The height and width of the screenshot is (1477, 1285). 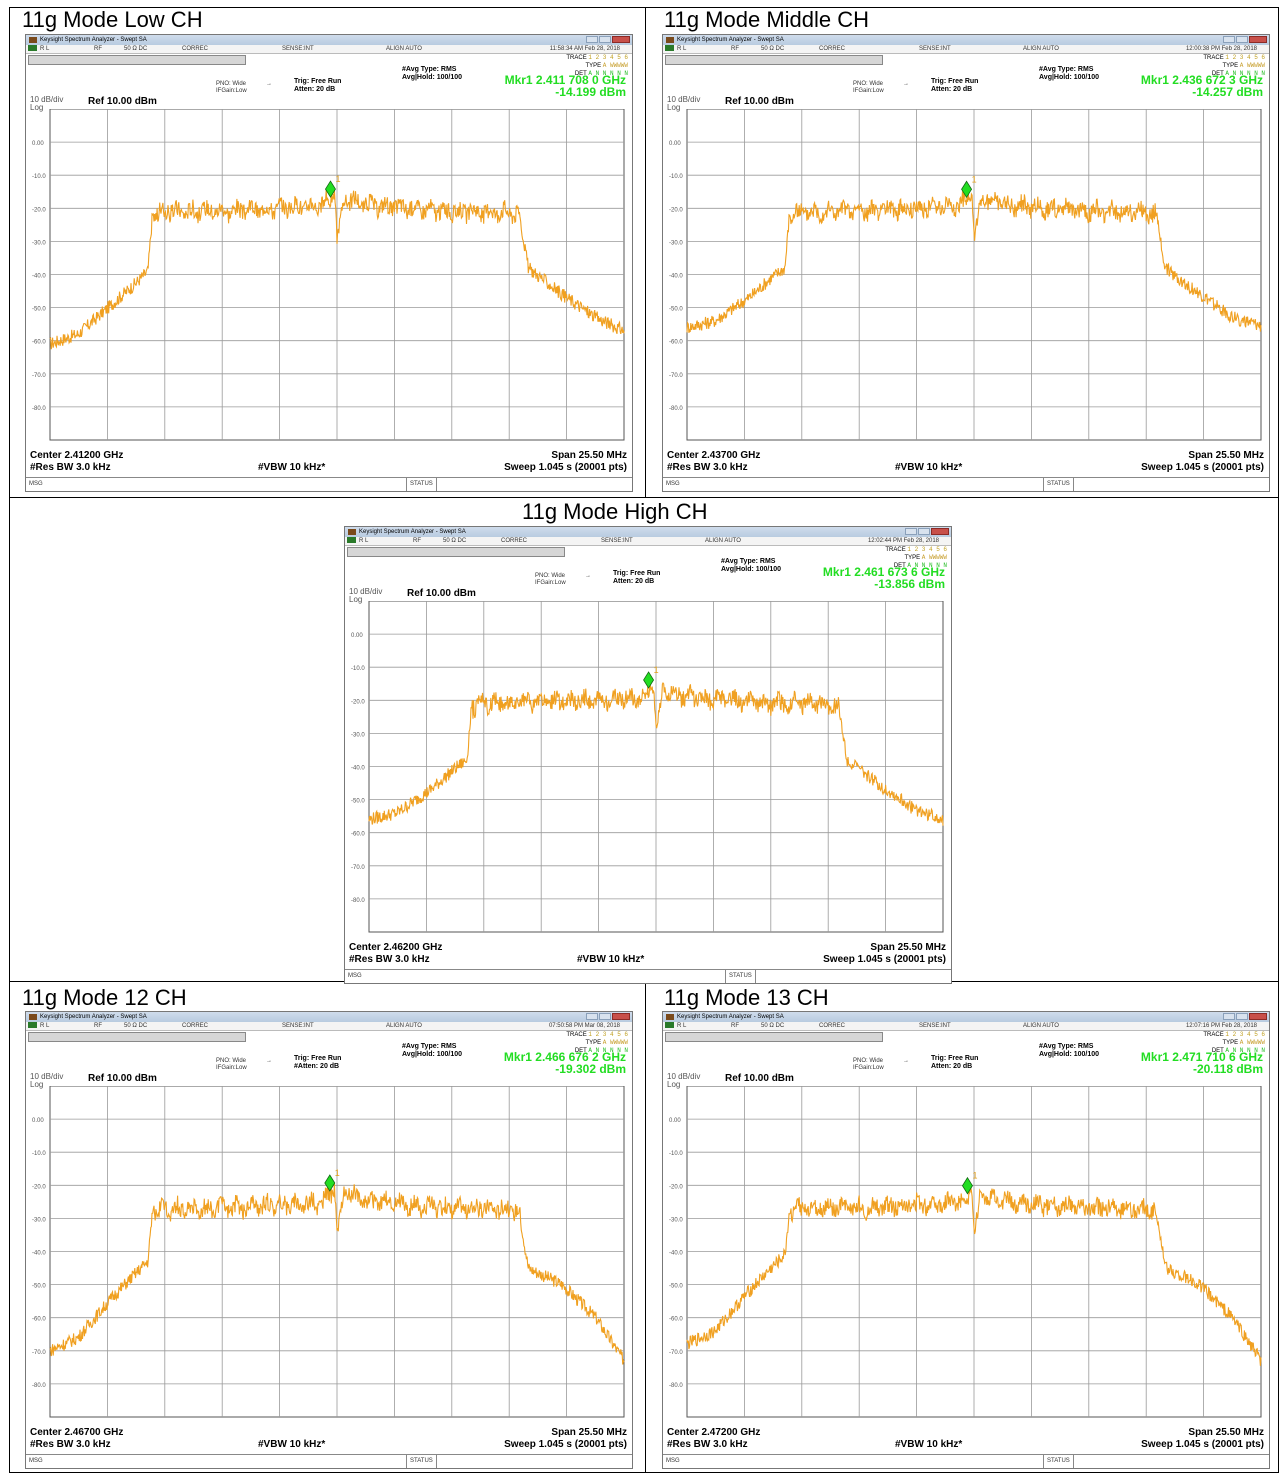 What do you see at coordinates (1221, 49) in the screenshot?
I see `timestamp: 12:00:38 PM Feb 28, 2018` at bounding box center [1221, 49].